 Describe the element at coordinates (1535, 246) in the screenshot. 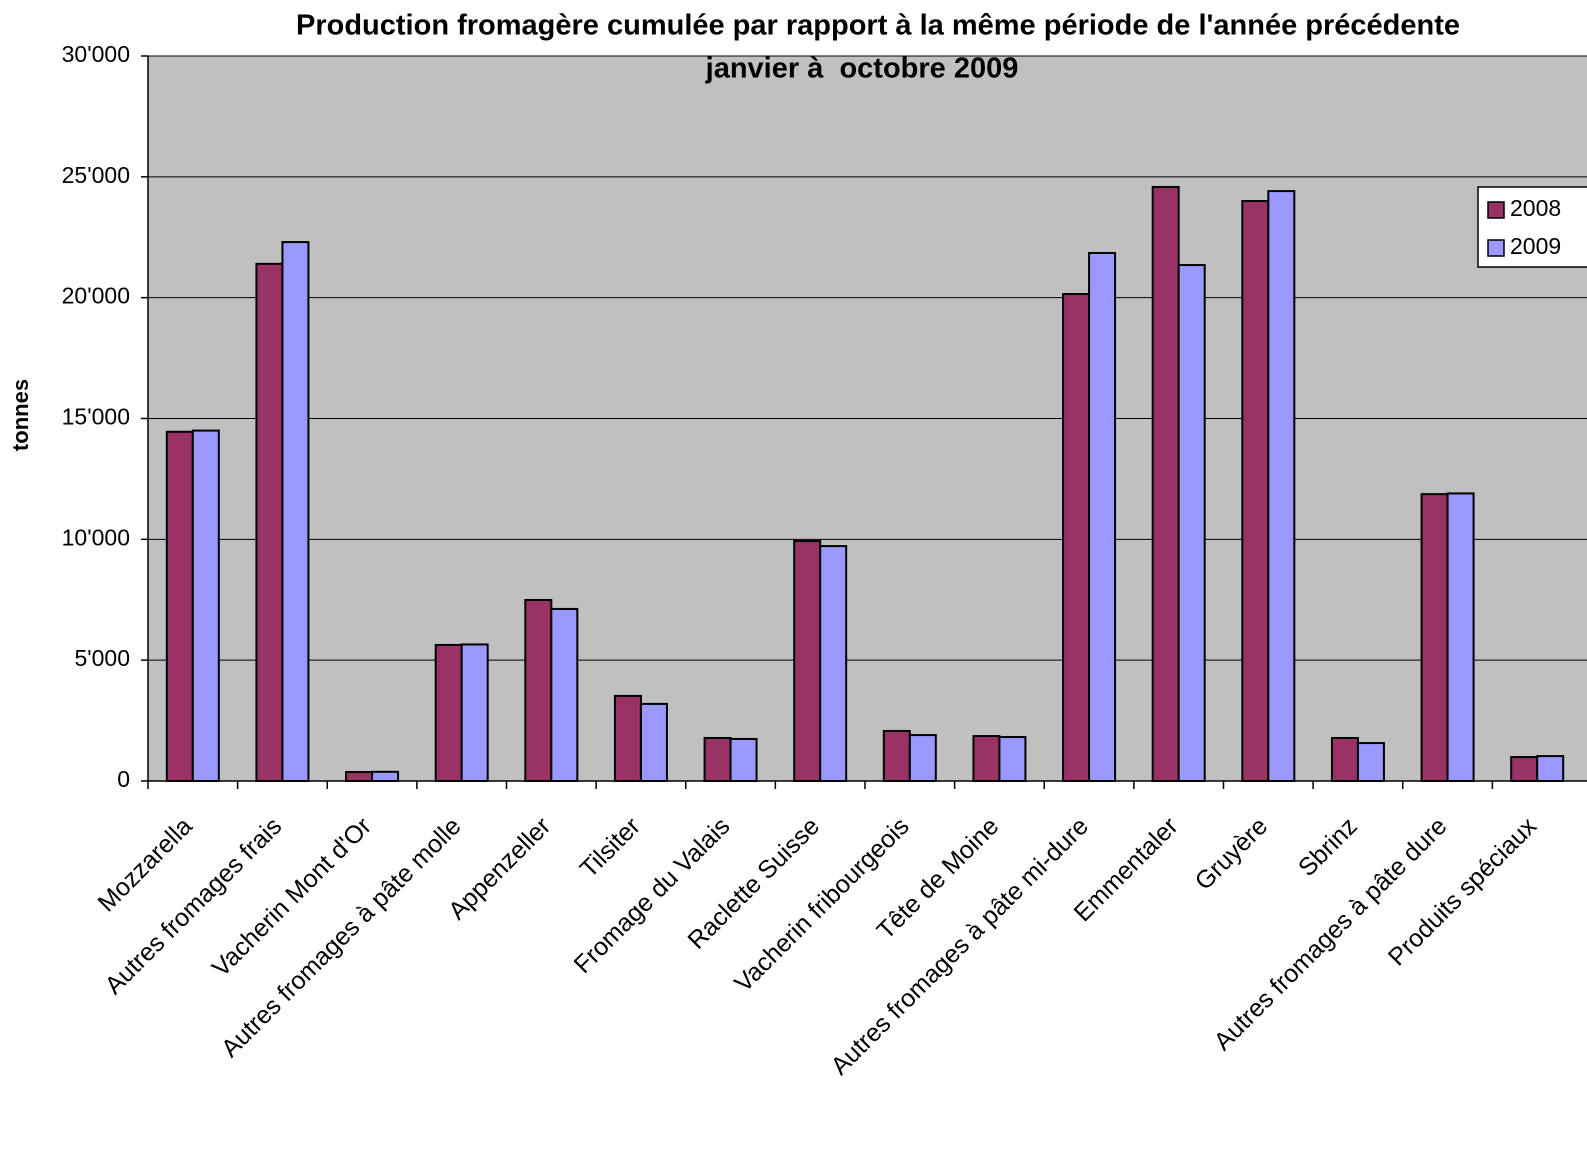

I see `legend-label: 2009` at that location.